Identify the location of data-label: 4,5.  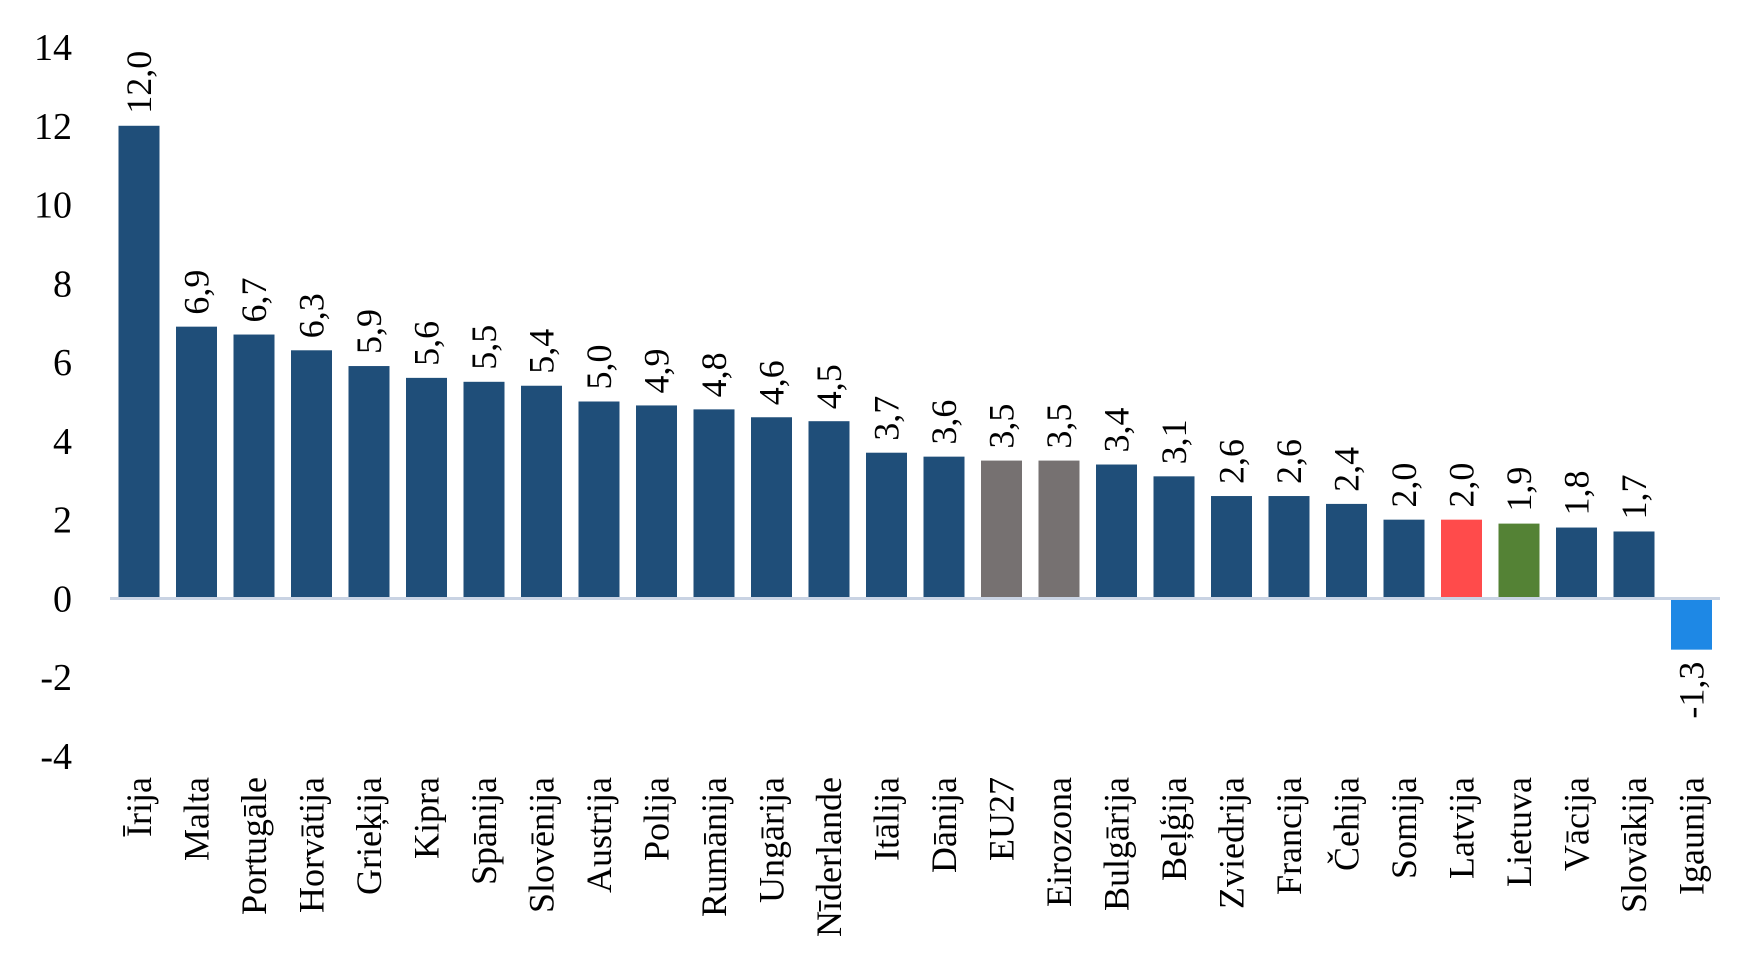
(829, 386).